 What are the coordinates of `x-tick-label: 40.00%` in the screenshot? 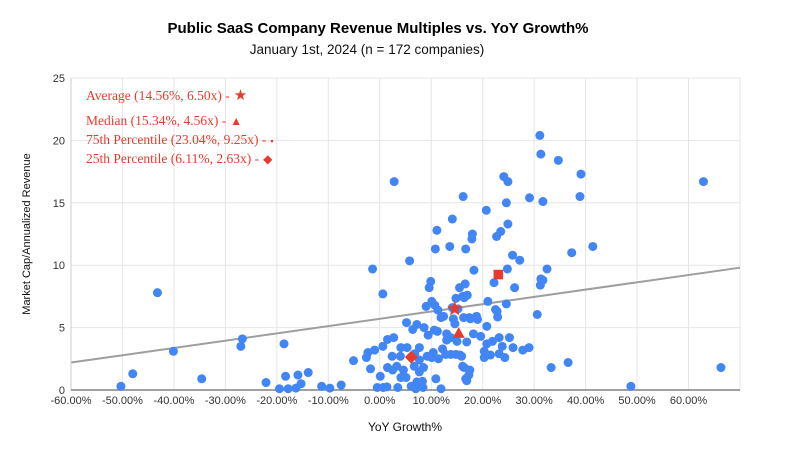 It's located at (586, 401).